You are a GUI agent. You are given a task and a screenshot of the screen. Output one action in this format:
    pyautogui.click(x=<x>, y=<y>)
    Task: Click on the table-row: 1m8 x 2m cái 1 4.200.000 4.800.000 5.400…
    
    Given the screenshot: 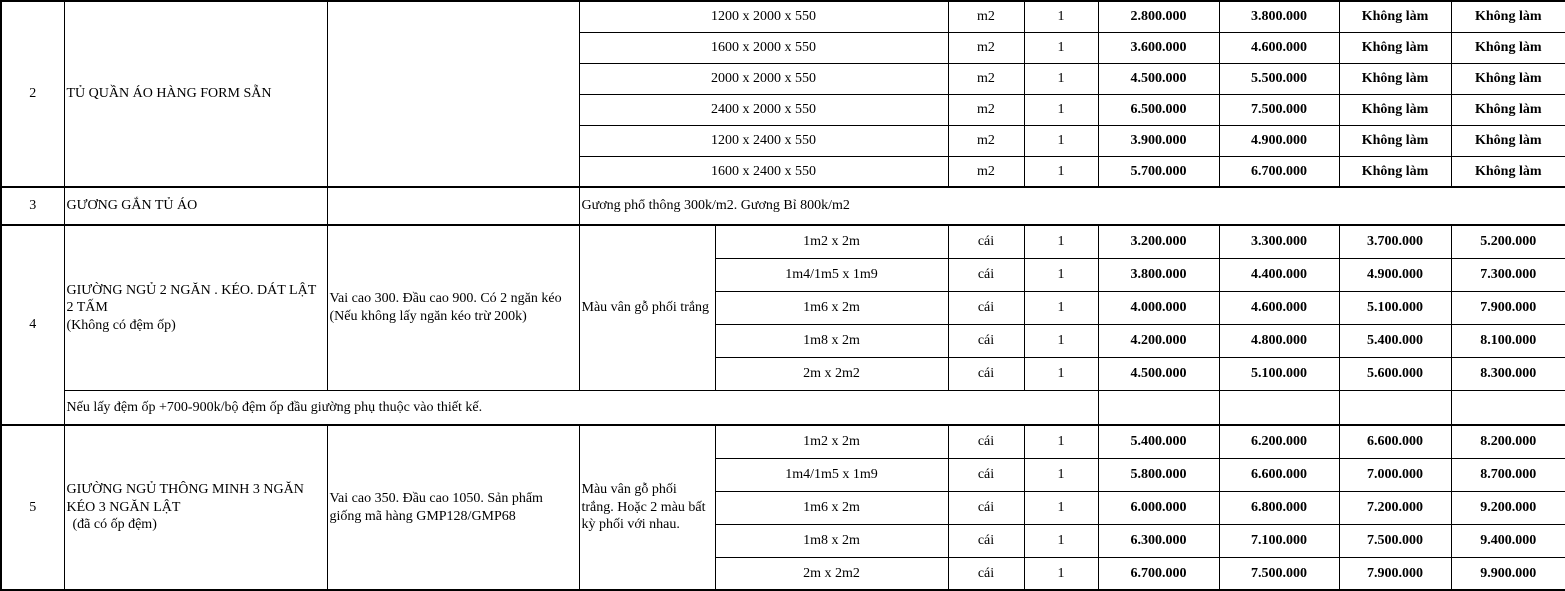 What is the action you would take?
    pyautogui.click(x=783, y=340)
    